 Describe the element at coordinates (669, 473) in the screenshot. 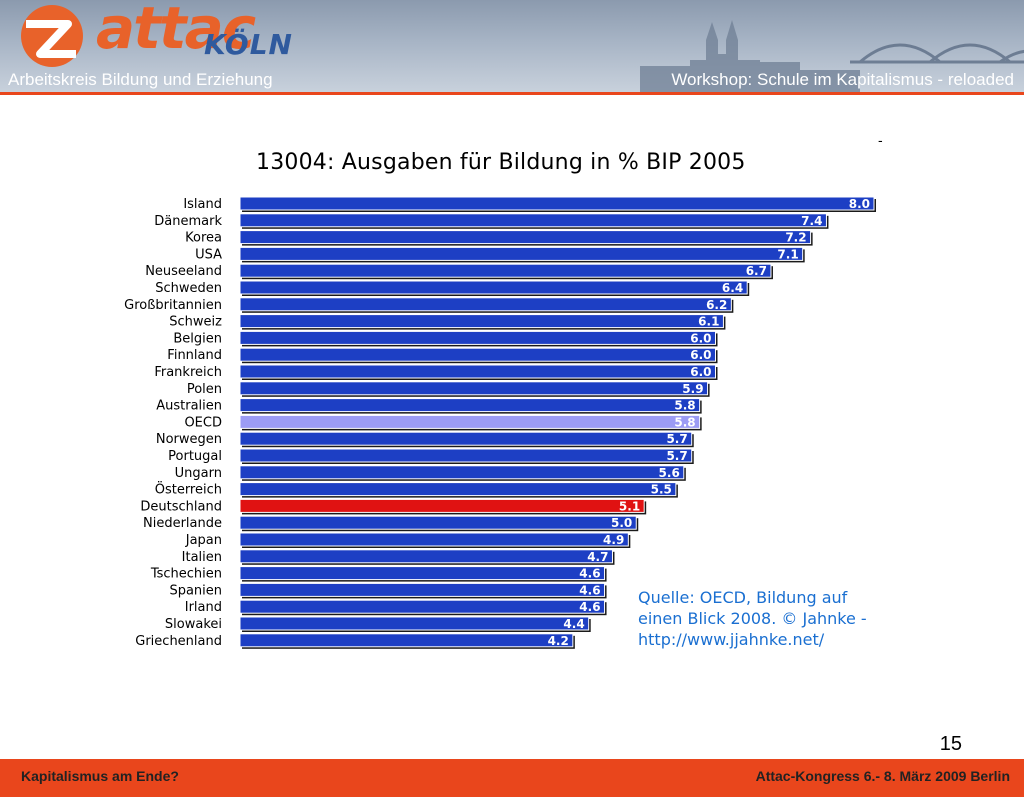

I see `value-label: 5.6` at that location.